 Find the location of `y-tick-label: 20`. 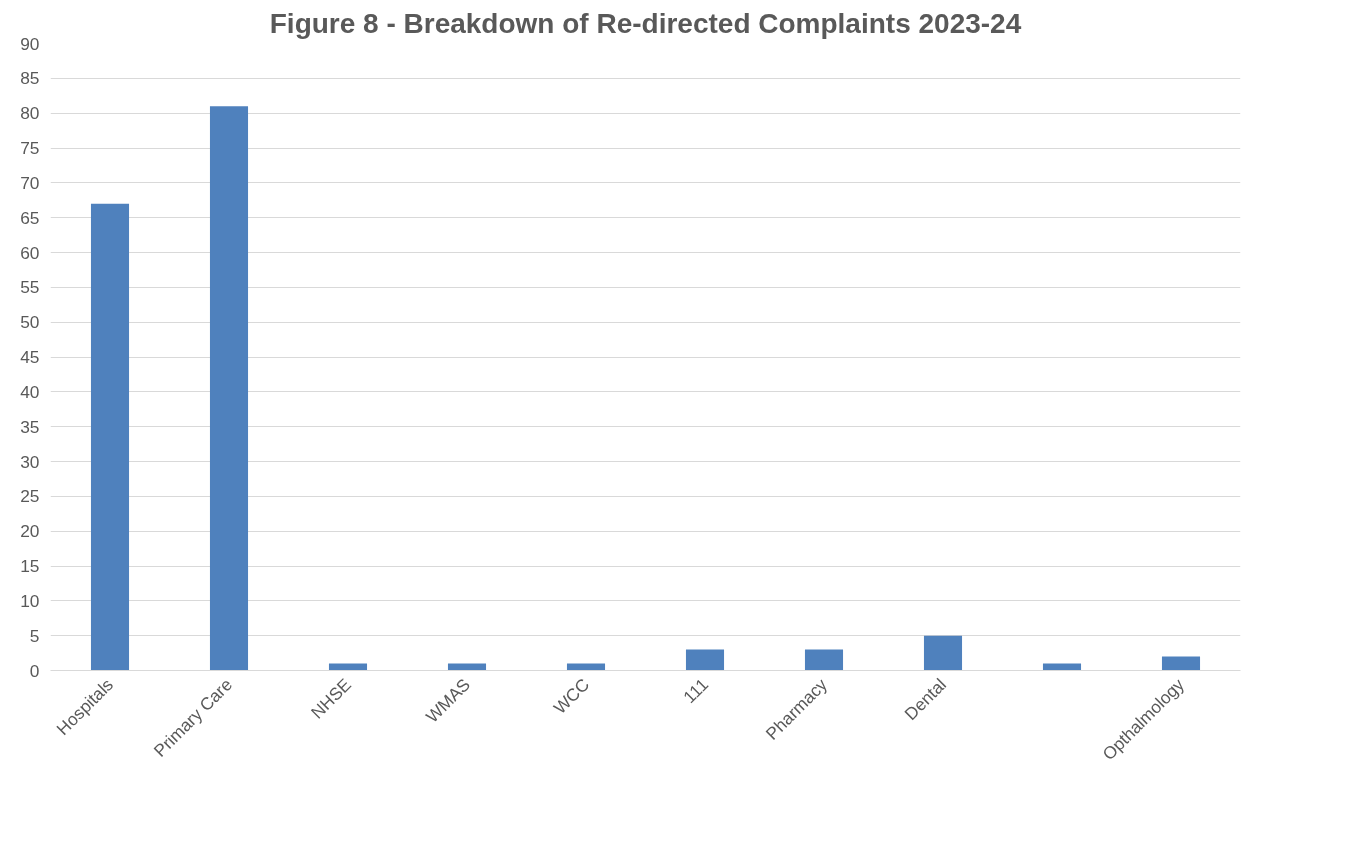

y-tick-label: 20 is located at coordinates (30, 531).